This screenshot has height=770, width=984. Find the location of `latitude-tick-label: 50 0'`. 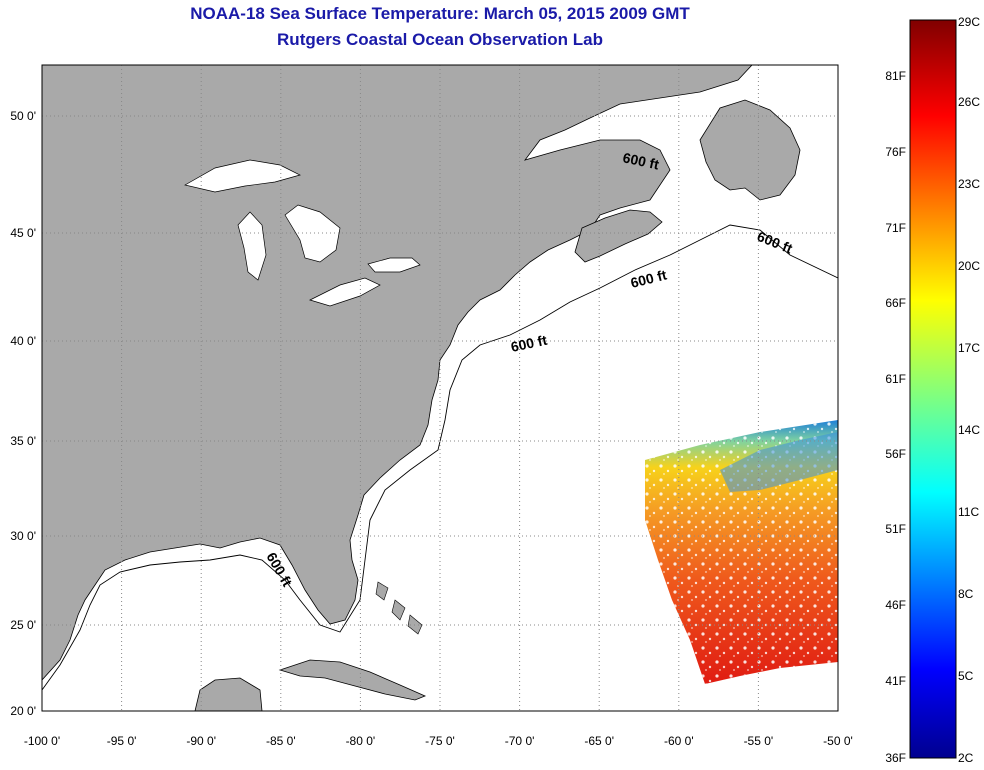

latitude-tick-label: 50 0' is located at coordinates (23, 116).